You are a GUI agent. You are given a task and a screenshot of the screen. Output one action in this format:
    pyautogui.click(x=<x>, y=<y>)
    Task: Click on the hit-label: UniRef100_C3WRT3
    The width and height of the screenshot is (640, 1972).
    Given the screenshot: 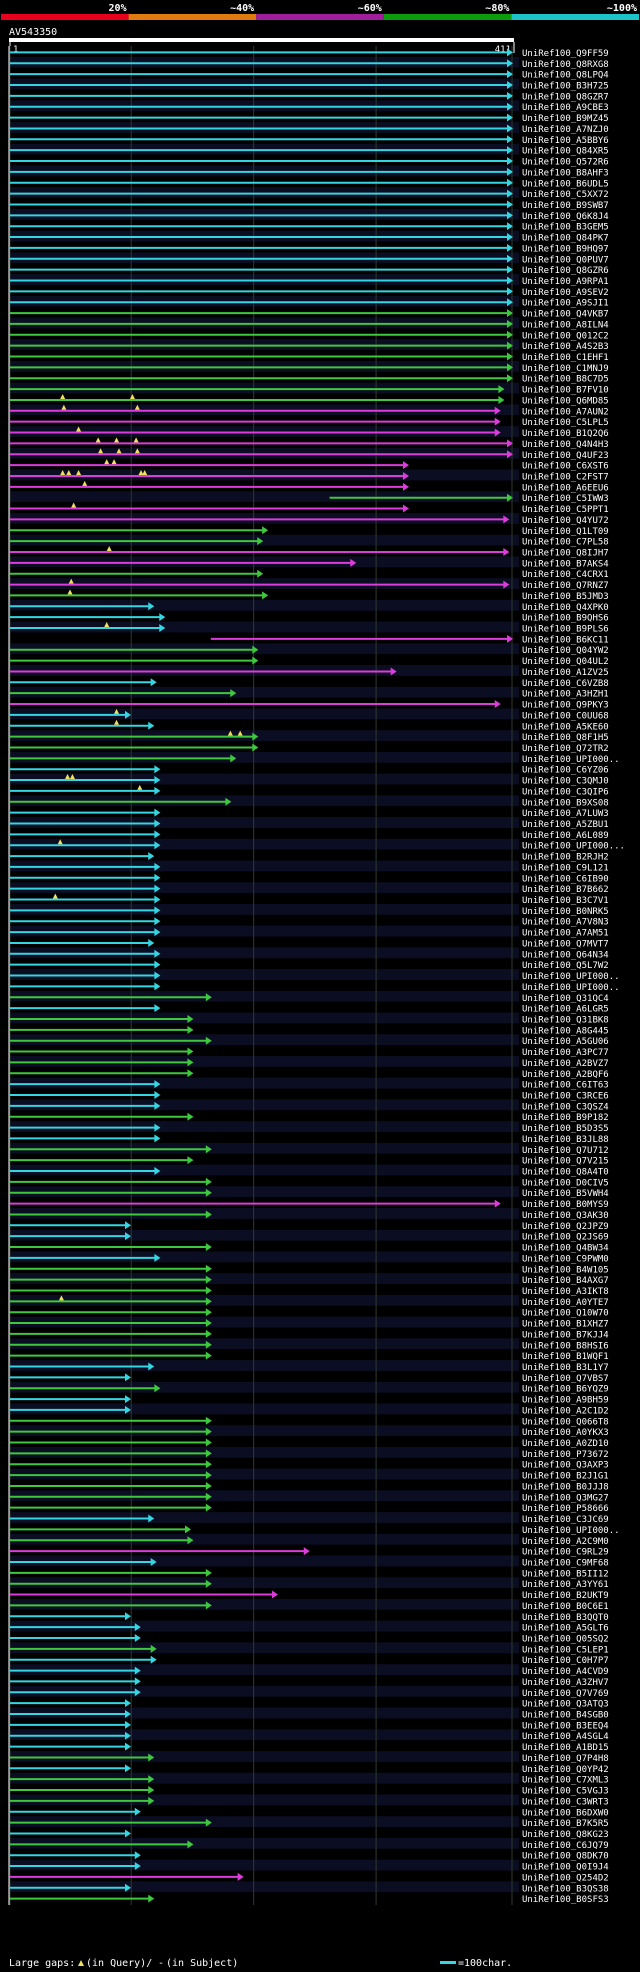 What is the action you would take?
    pyautogui.click(x=565, y=1802)
    